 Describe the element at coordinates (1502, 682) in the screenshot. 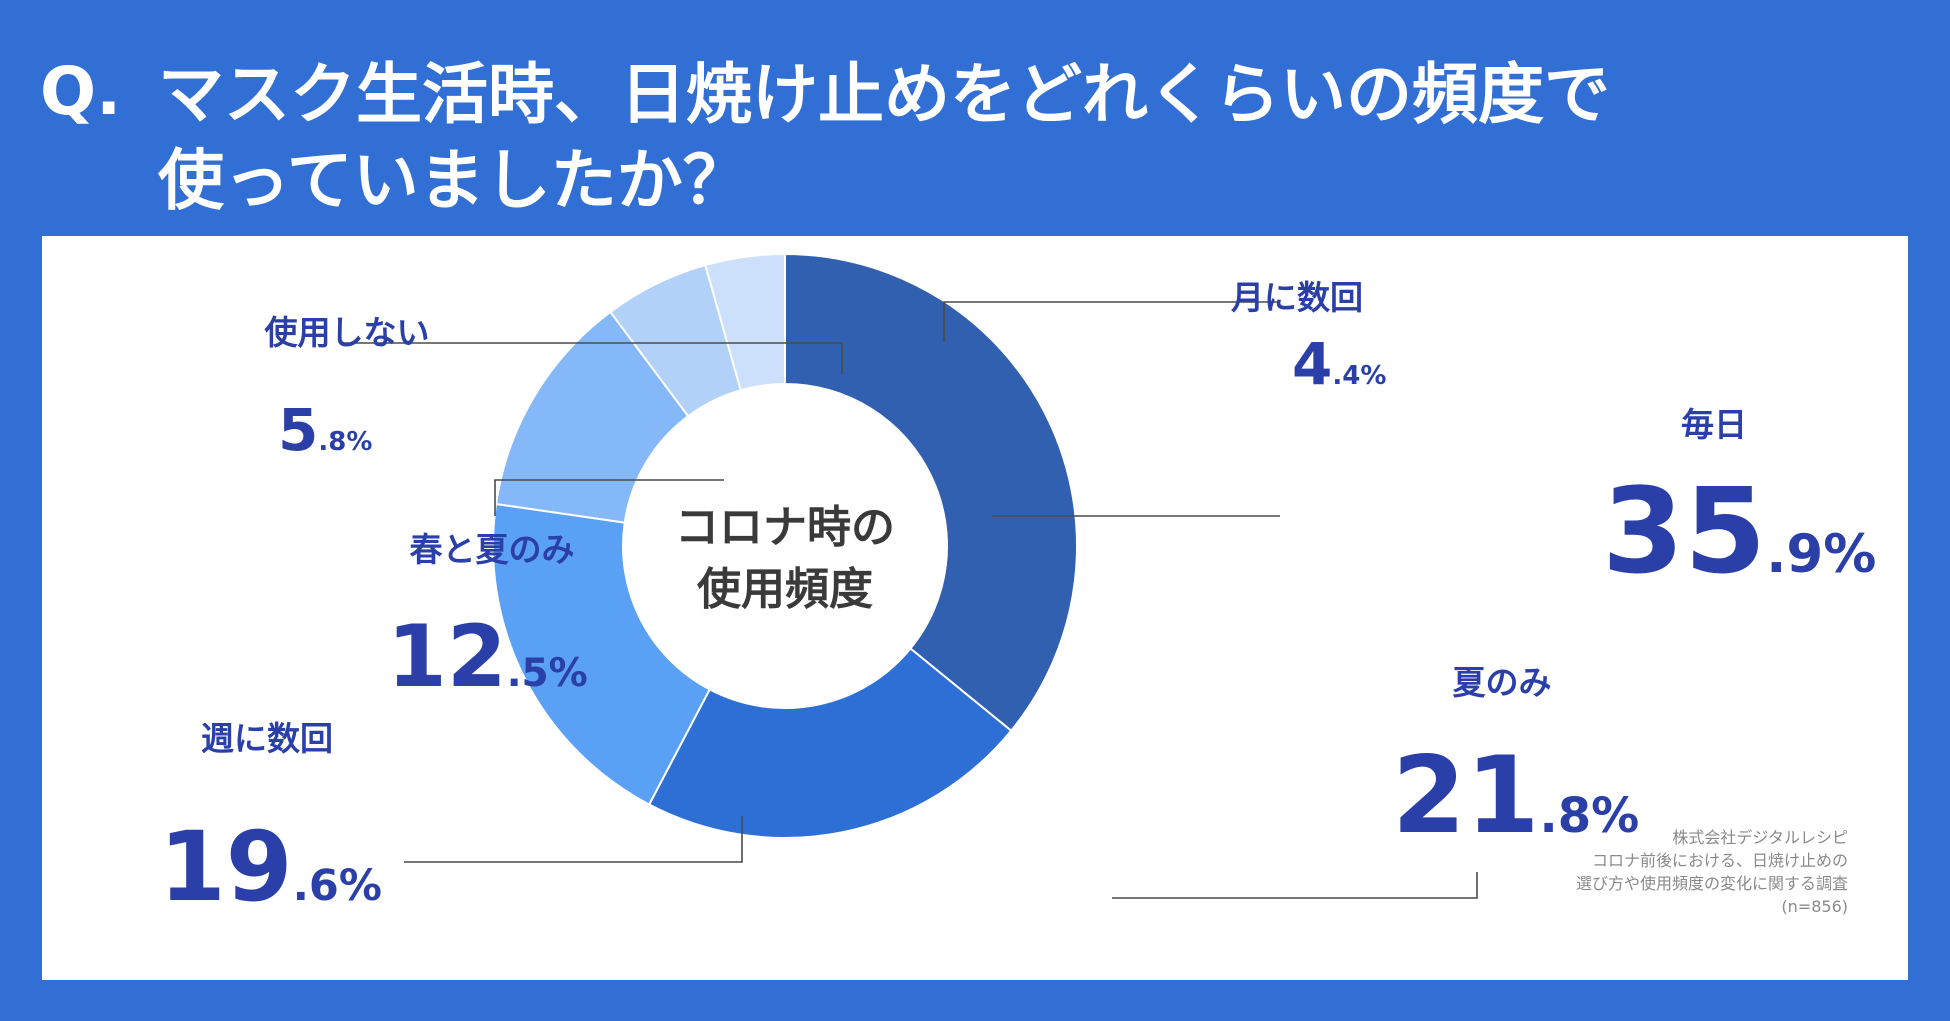

I see `category-label-2: 夏のみ` at that location.